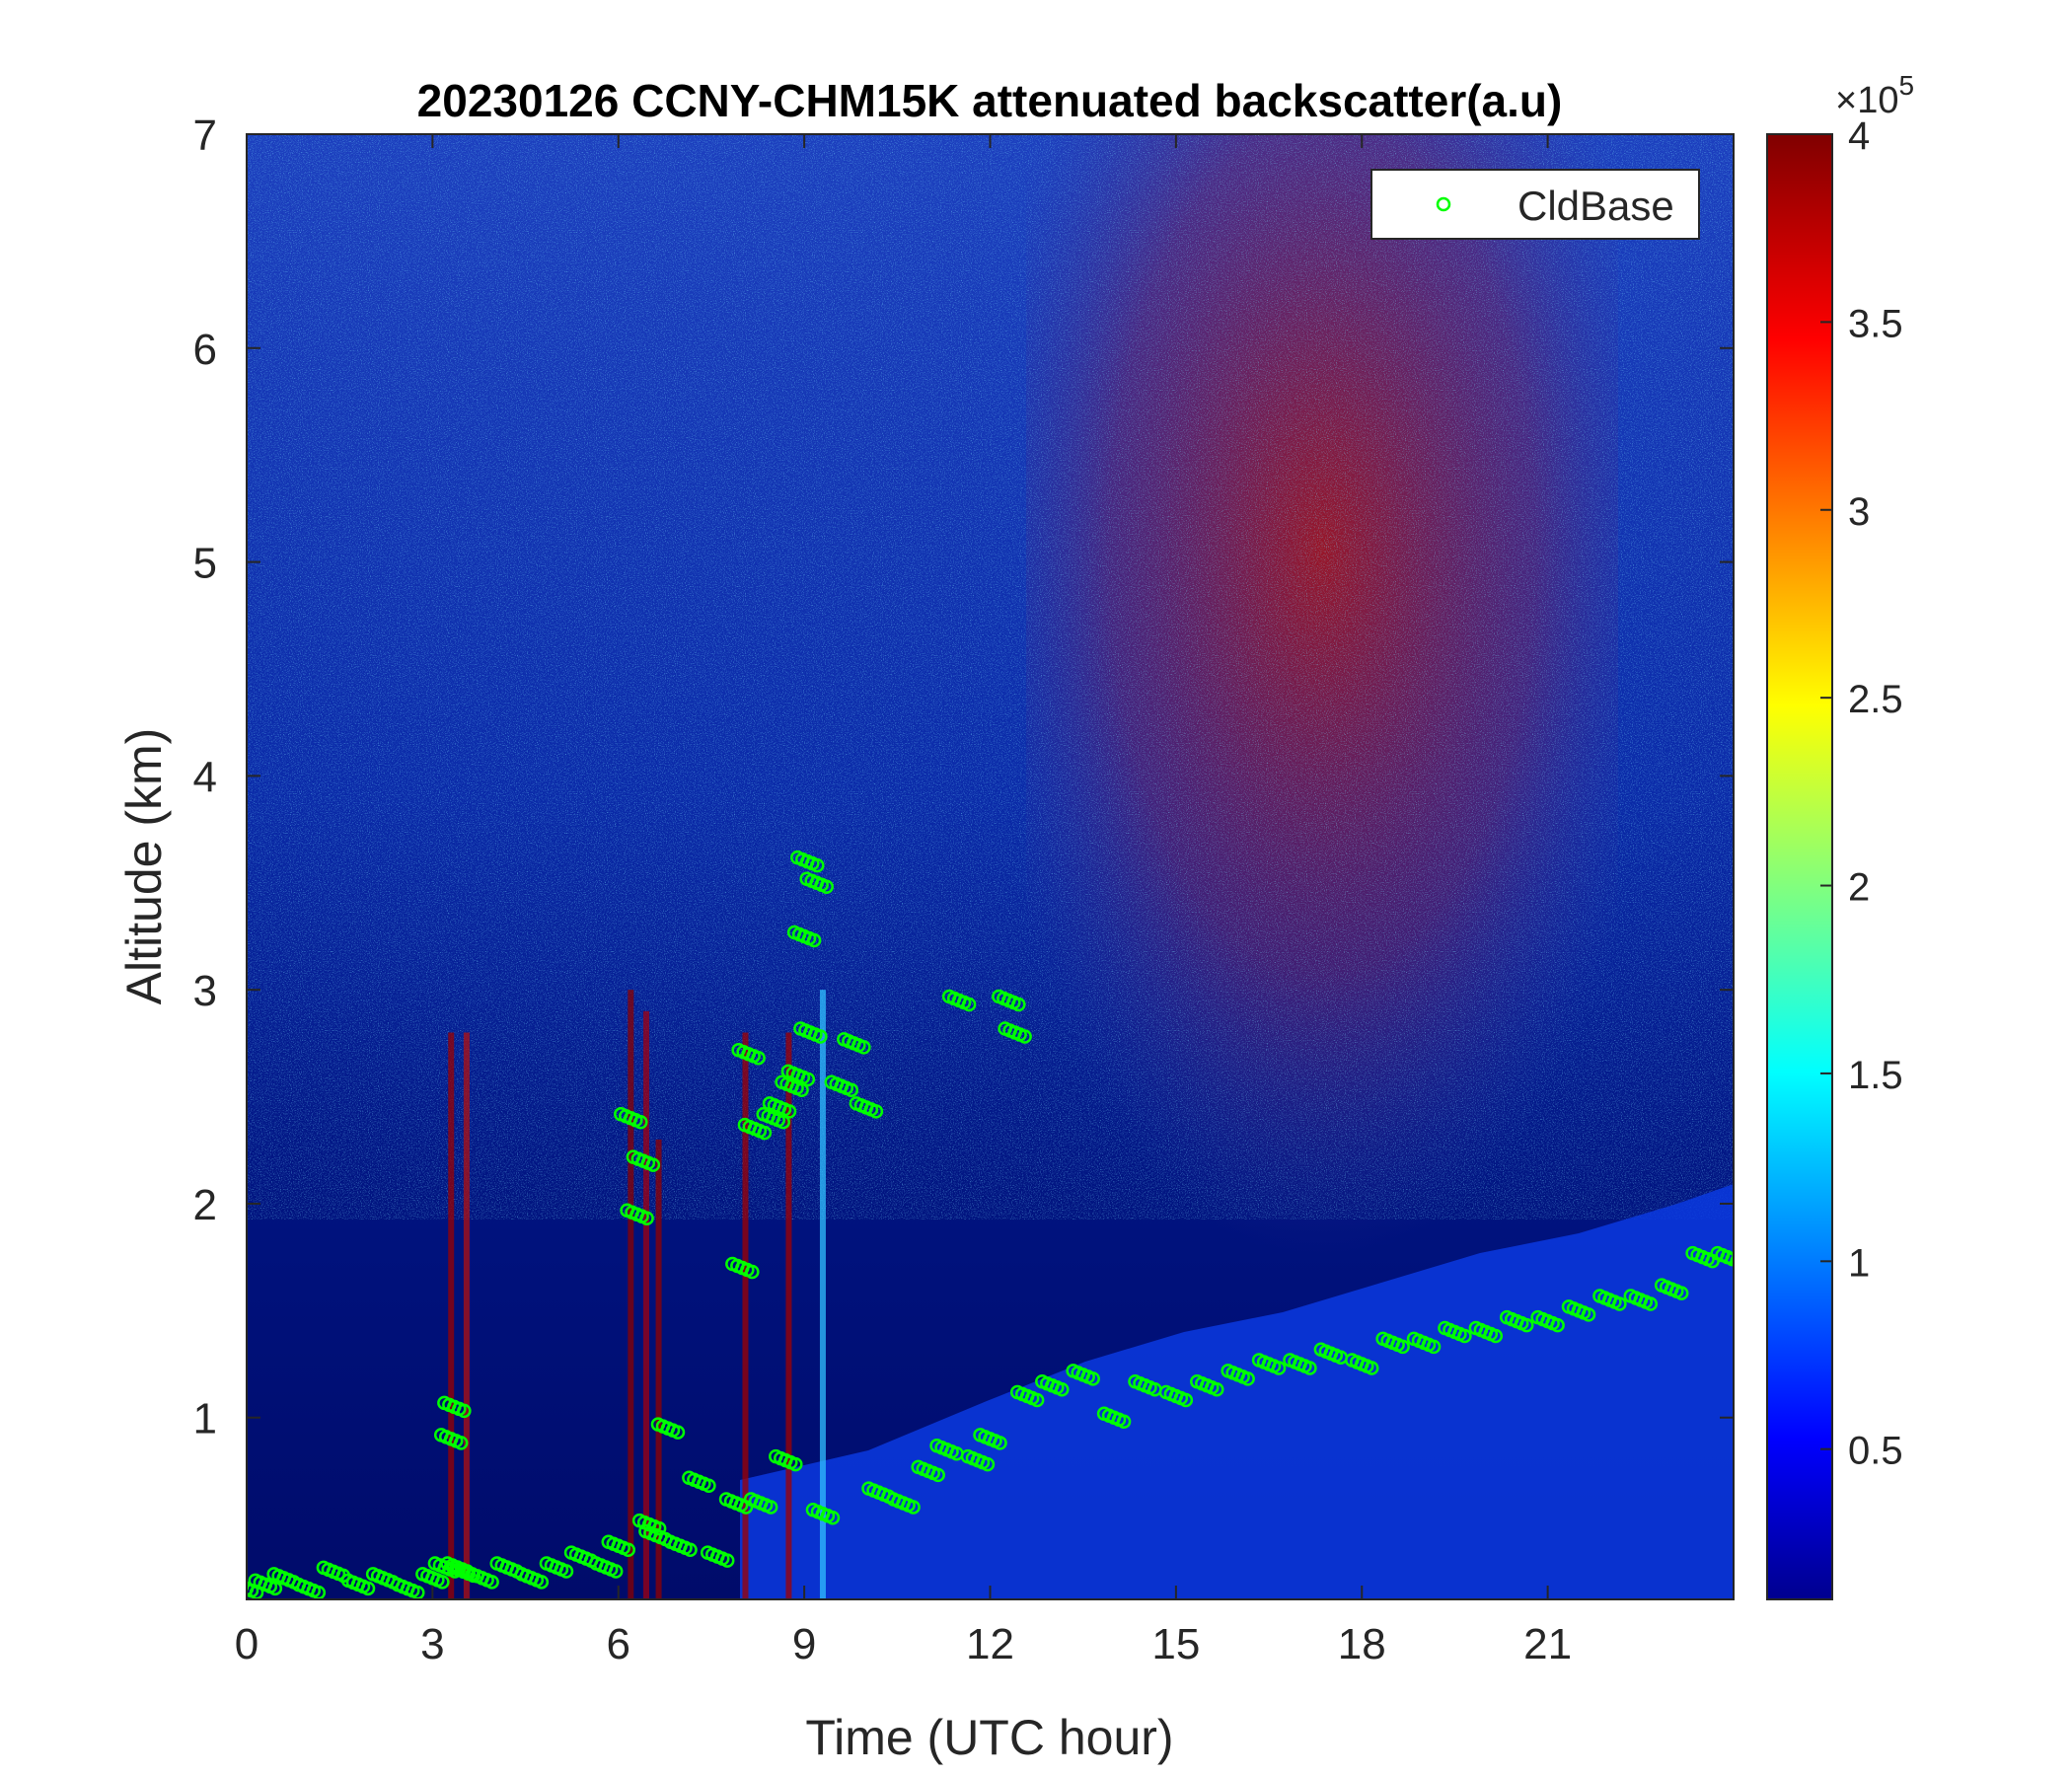  I want to click on y-tick-label: 2, so click(205, 1205).